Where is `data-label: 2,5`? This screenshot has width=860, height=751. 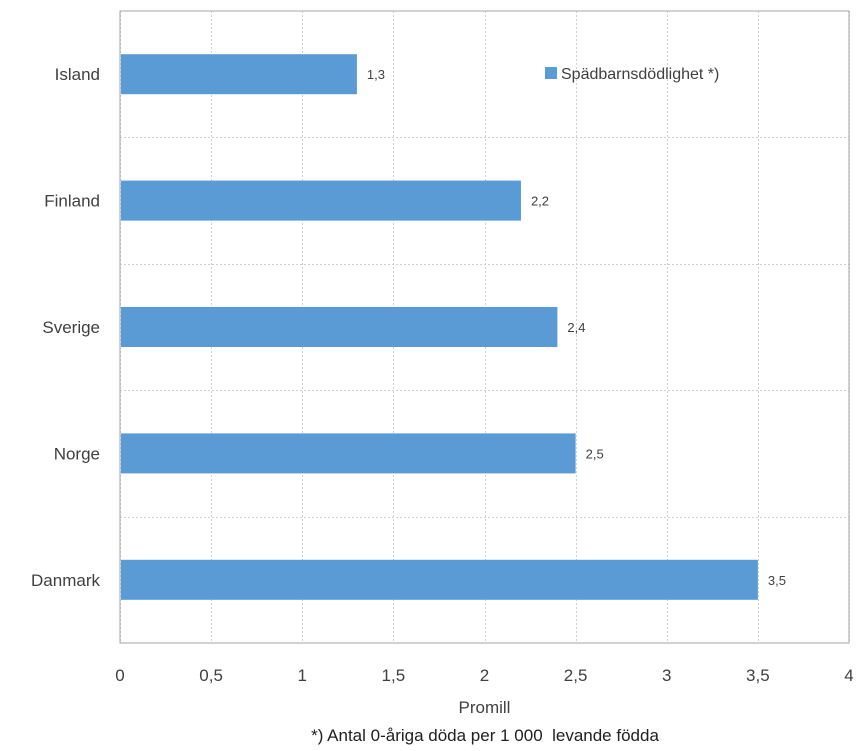 data-label: 2,5 is located at coordinates (595, 453).